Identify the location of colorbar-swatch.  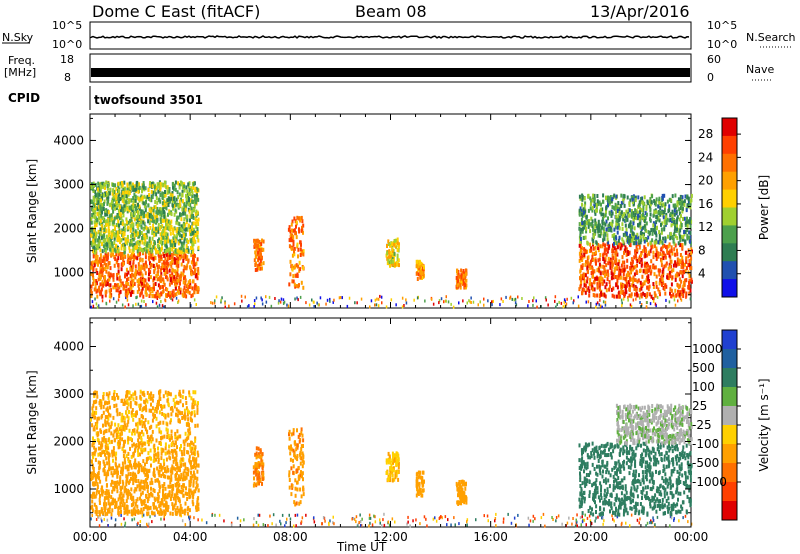
(729, 216).